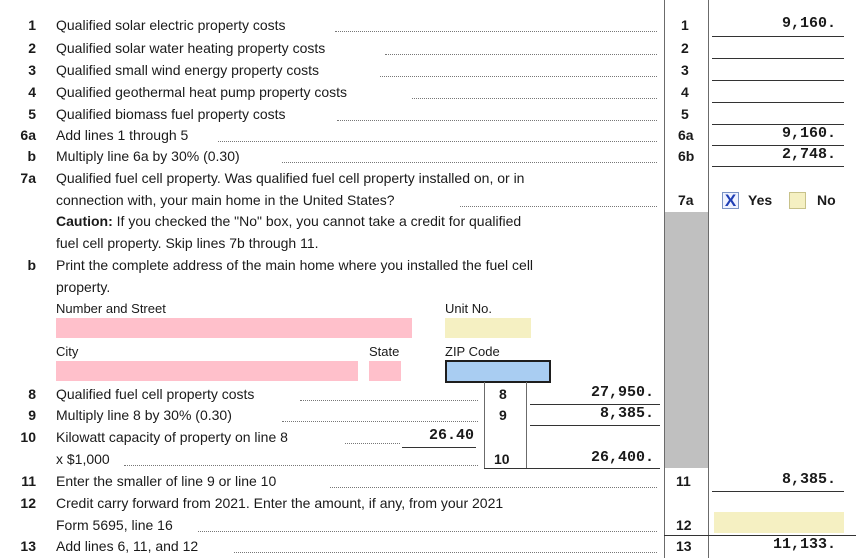  I want to click on line-description: Multiply line 6a by 30% (0.30), so click(148, 156).